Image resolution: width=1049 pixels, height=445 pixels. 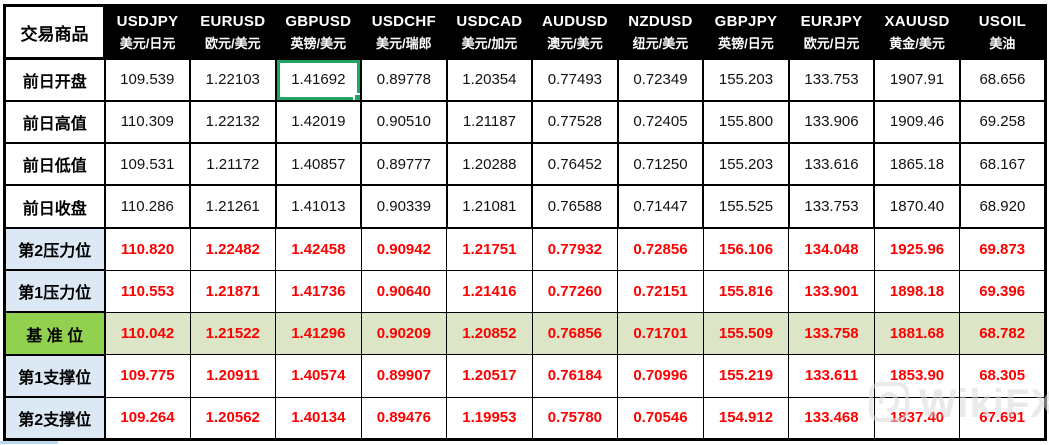 I want to click on cell-nzdusd-row7: 0.70996, so click(x=660, y=376).